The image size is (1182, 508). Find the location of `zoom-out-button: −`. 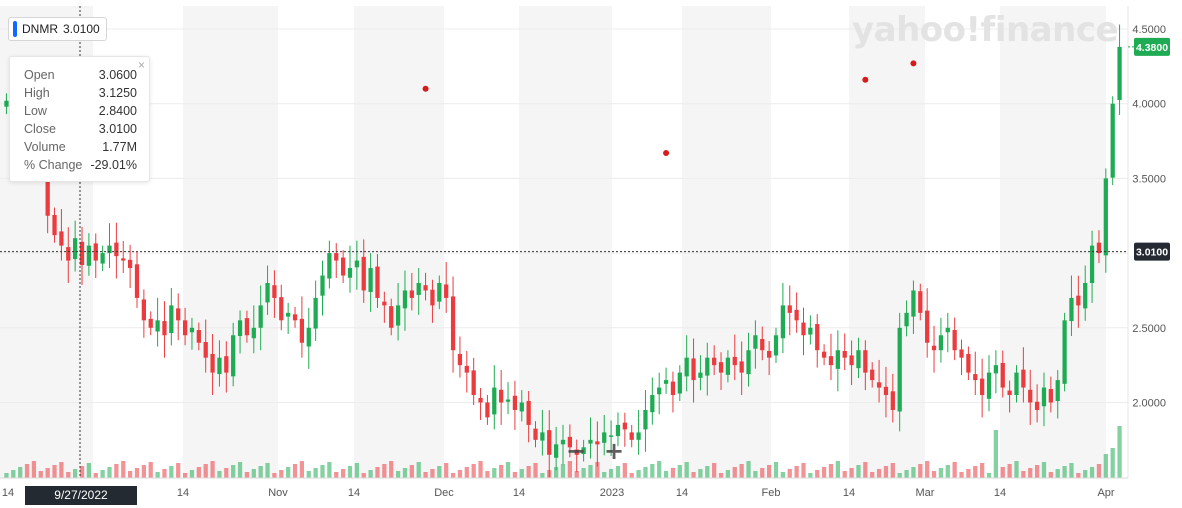

zoom-out-button: − is located at coordinates (576, 451).